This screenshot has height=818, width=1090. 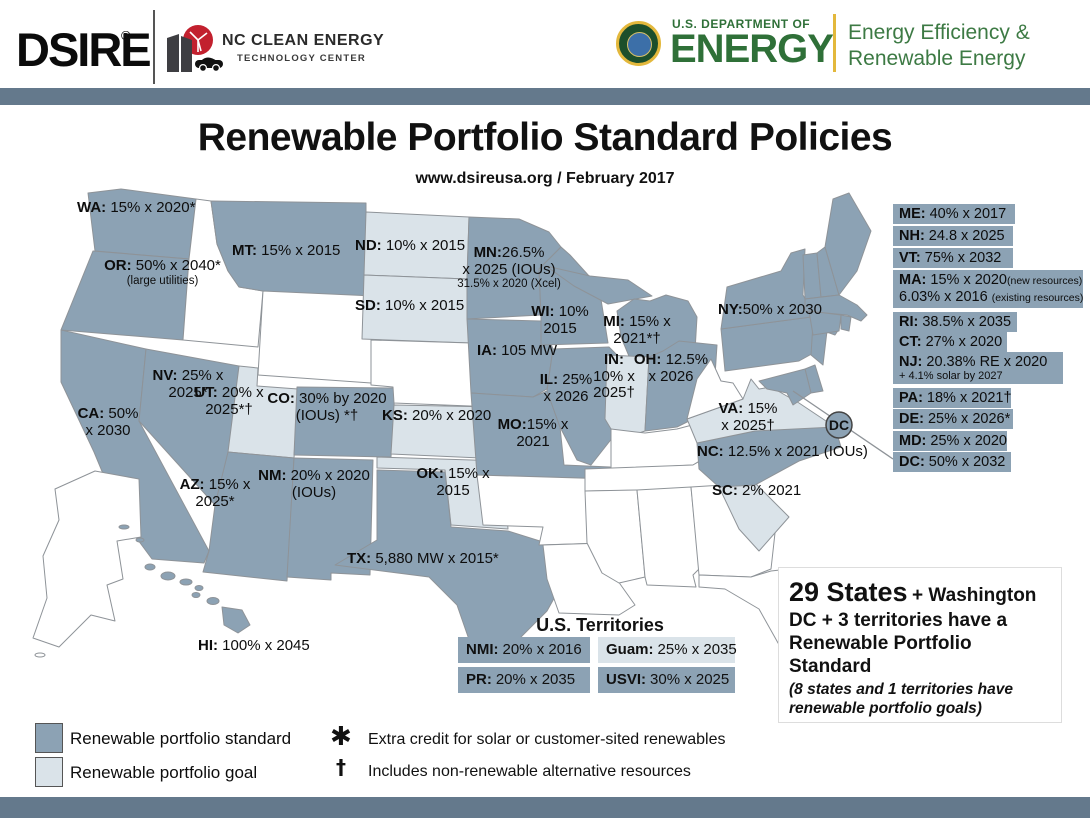 What do you see at coordinates (748, 417) in the screenshot?
I see `label-va: VA: 15% x 2025†` at bounding box center [748, 417].